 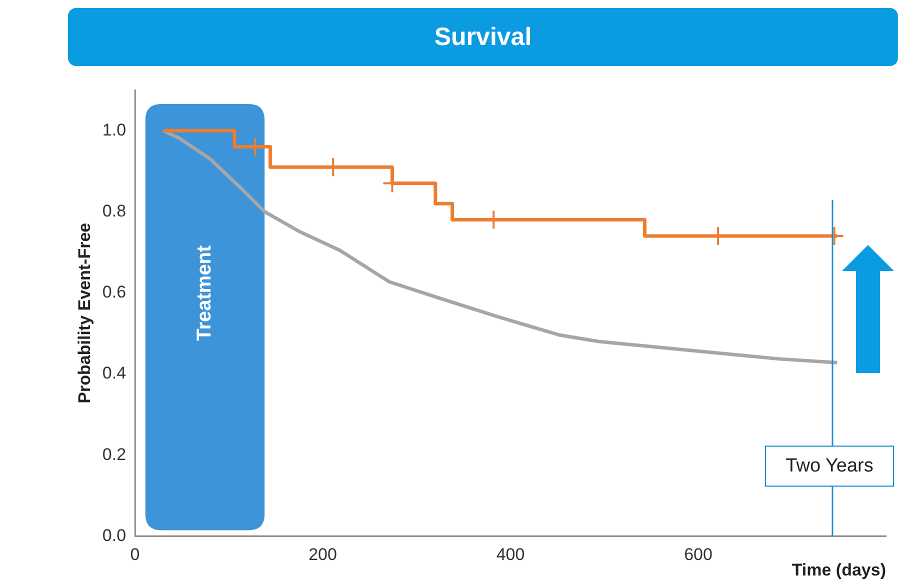 I want to click on x-tick-label: 0, so click(x=135, y=554).